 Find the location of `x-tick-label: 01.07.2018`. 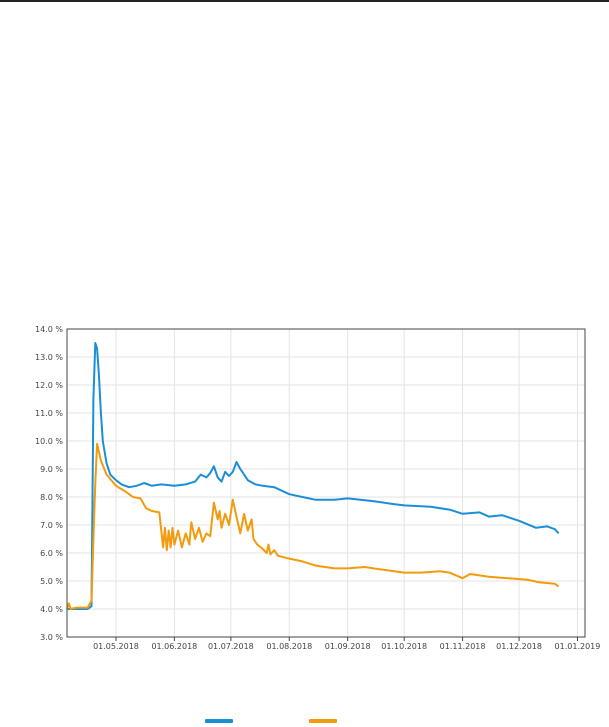

x-tick-label: 01.07.2018 is located at coordinates (231, 646).